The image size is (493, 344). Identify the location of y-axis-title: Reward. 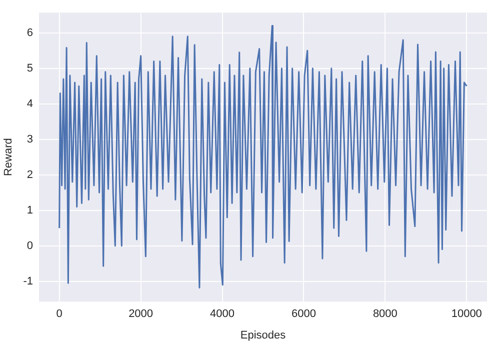
(8, 157).